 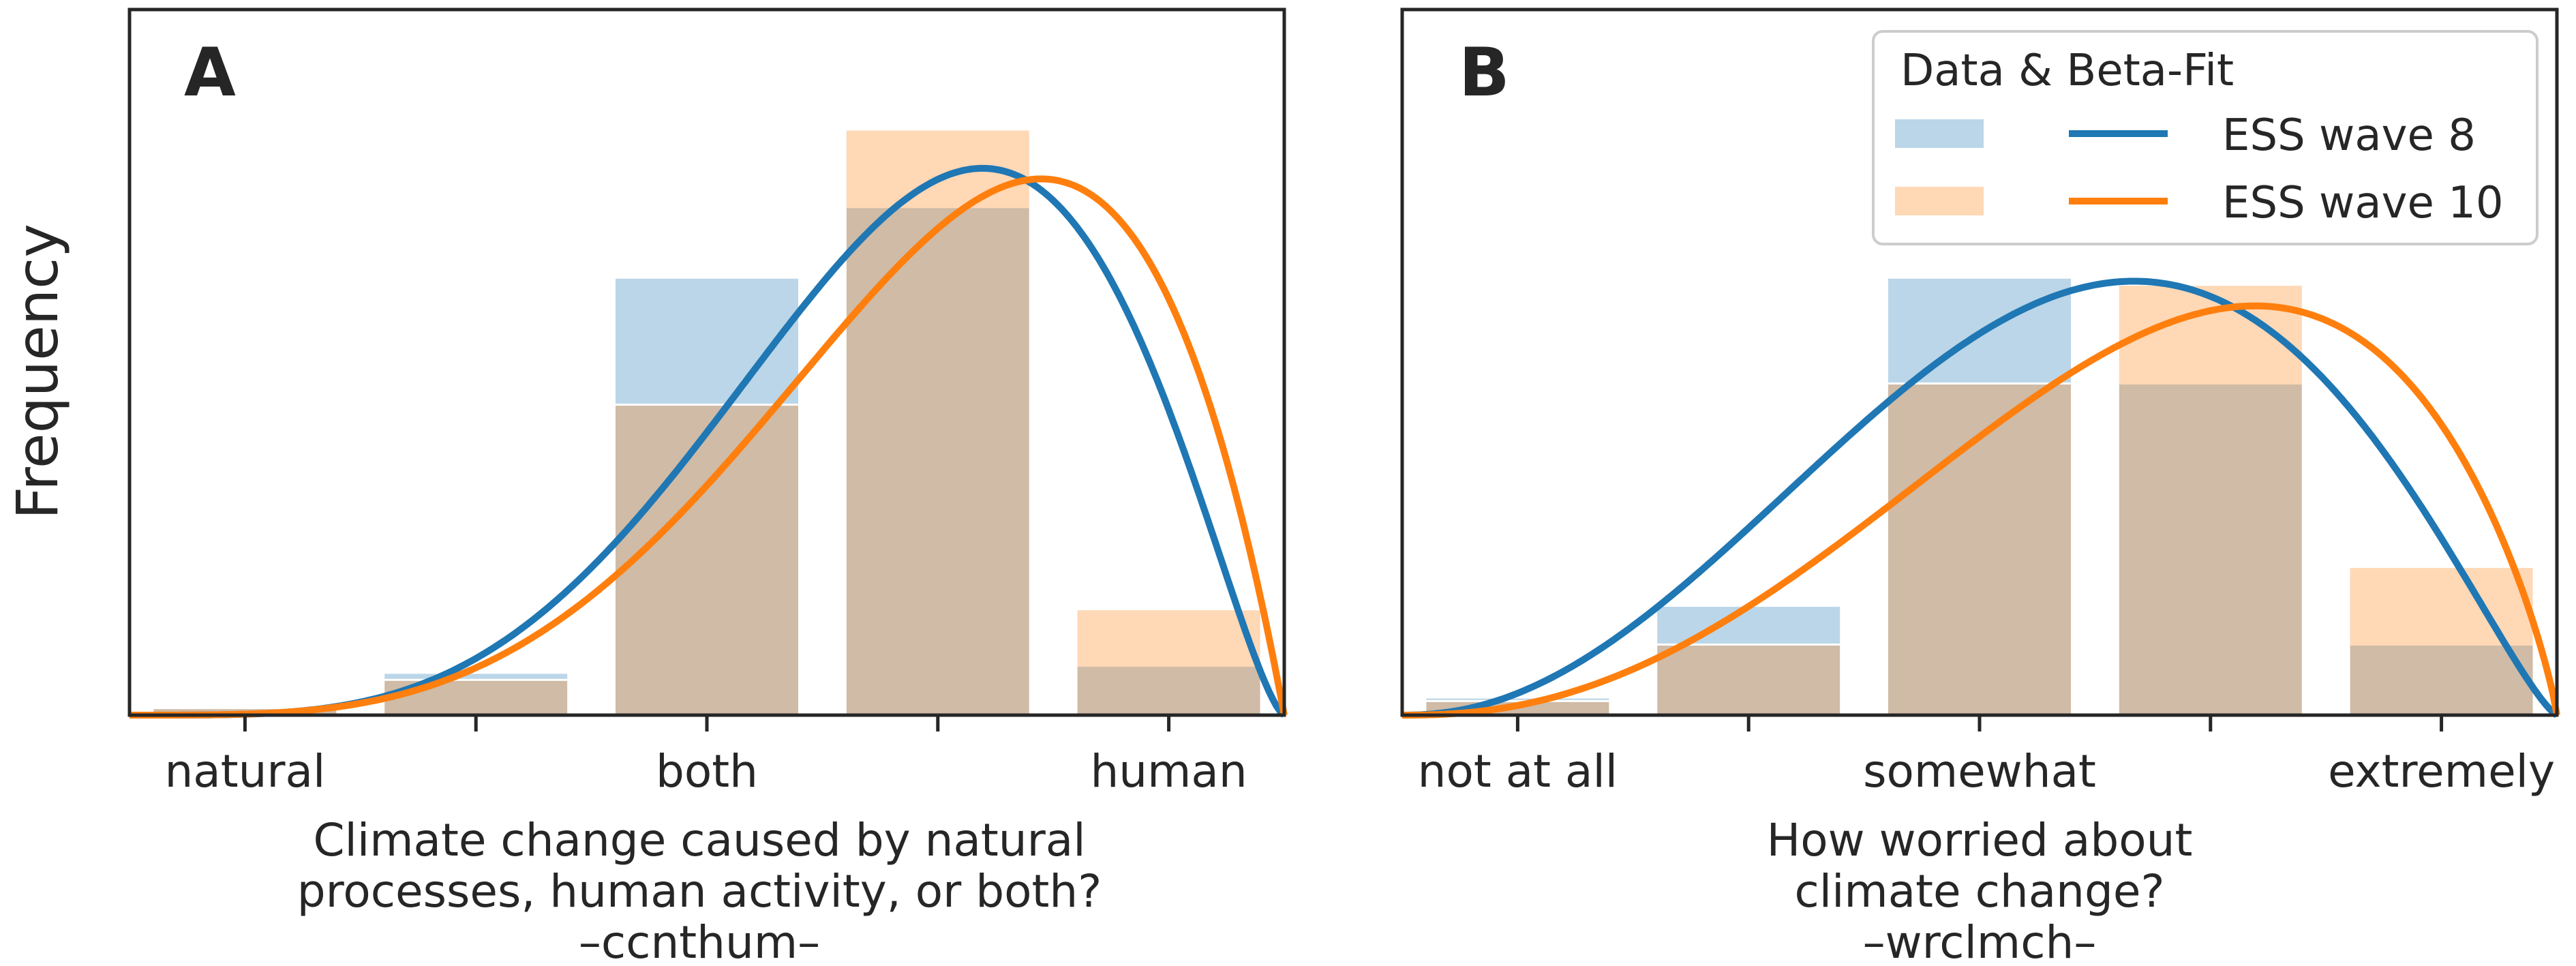 What do you see at coordinates (2363, 203) in the screenshot?
I see `legend-label: ESS wave 10` at bounding box center [2363, 203].